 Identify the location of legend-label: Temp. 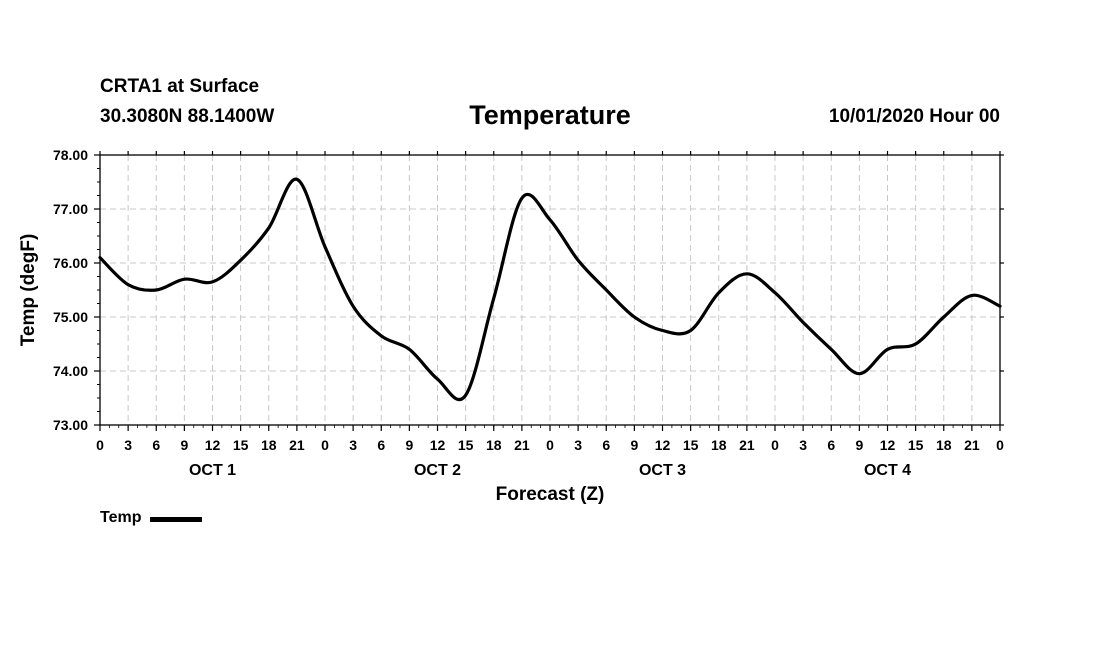
(121, 517).